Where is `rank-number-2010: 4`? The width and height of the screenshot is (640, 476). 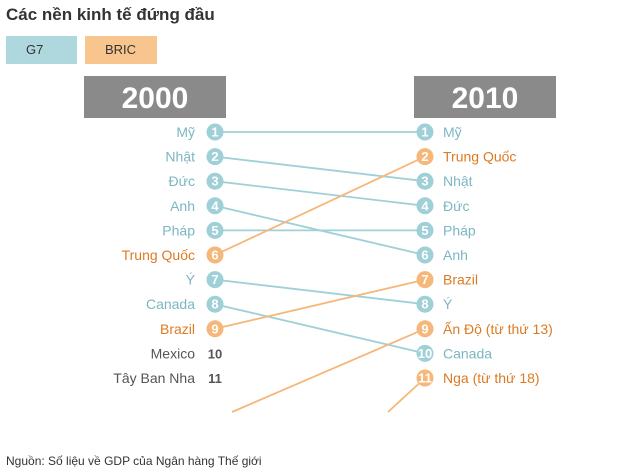 rank-number-2010: 4 is located at coordinates (425, 205).